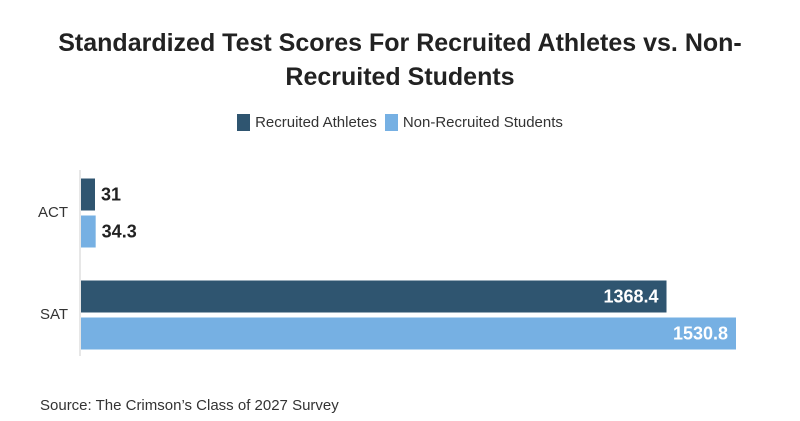 Image resolution: width=800 pixels, height=421 pixels. What do you see at coordinates (54, 314) in the screenshot?
I see `category-label-sat: SAT` at bounding box center [54, 314].